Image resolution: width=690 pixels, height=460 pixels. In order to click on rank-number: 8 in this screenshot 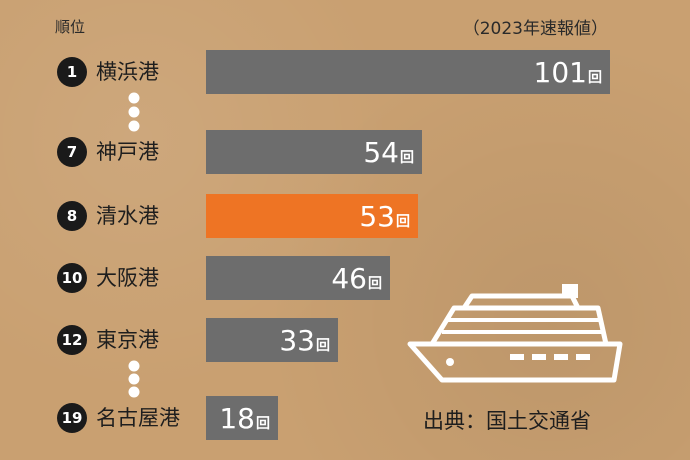, I will do `click(72, 216)`.